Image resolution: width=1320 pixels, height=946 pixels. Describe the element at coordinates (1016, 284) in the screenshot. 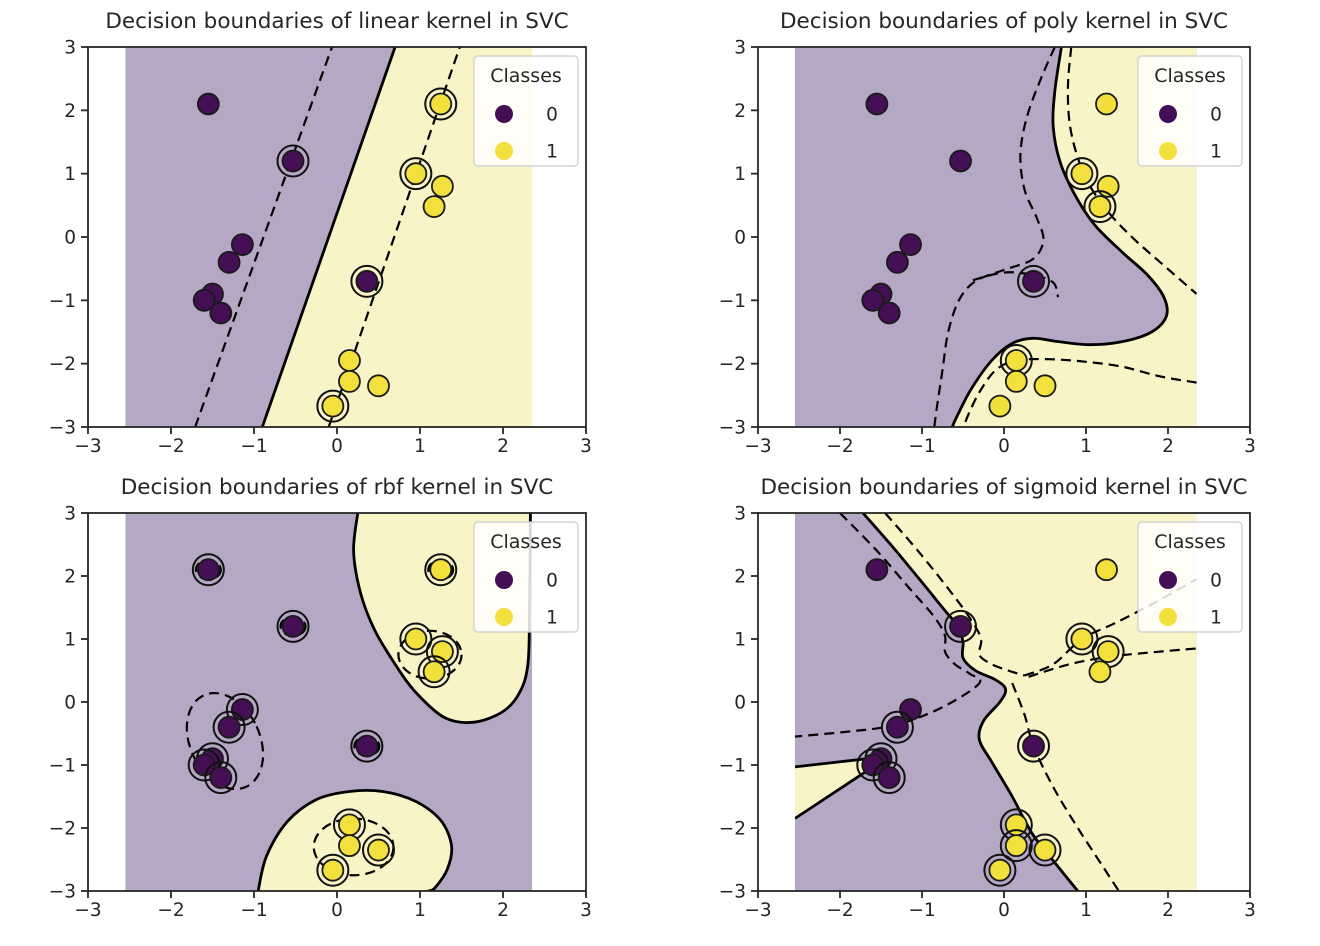

I see `margin-contour` at that location.